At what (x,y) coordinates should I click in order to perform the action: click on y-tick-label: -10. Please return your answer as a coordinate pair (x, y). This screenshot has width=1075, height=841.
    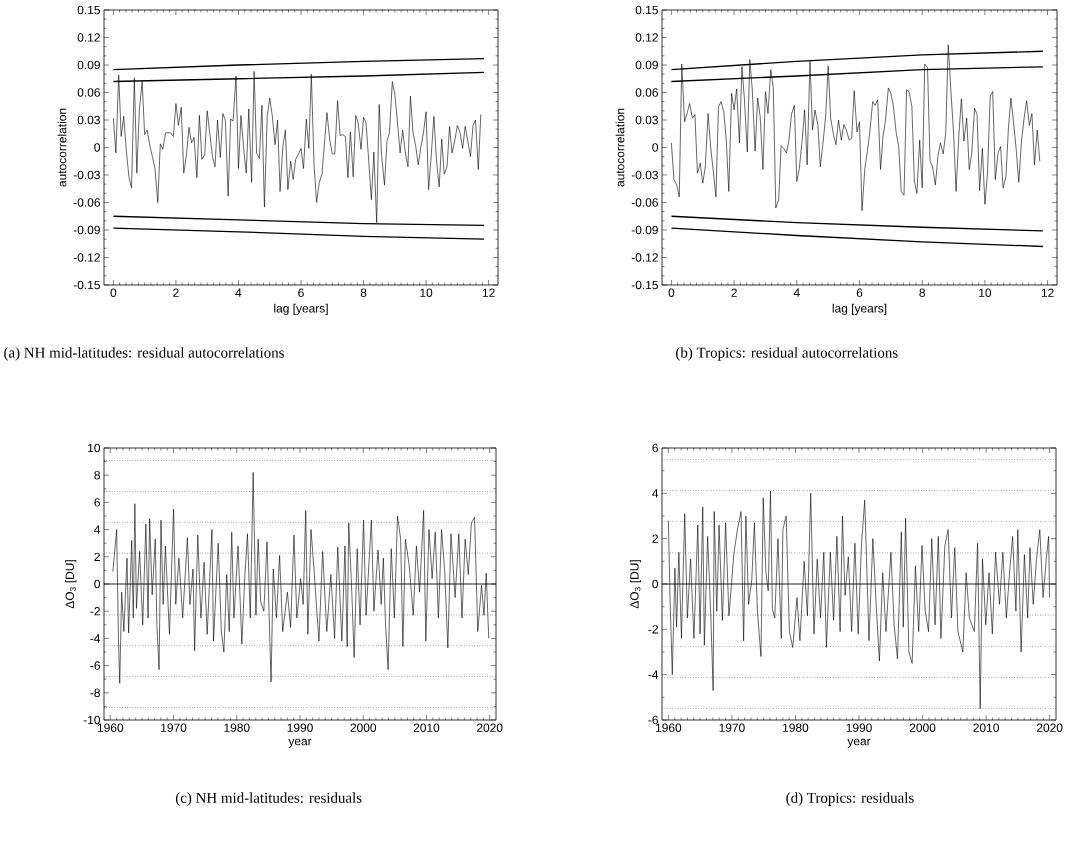
    Looking at the image, I should click on (92, 720).